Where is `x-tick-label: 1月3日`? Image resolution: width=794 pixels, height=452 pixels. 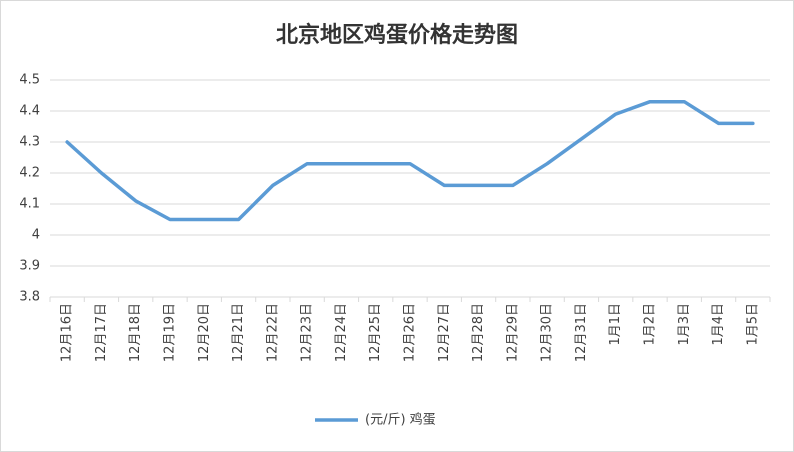 x-tick-label: 1月3日 is located at coordinates (684, 324).